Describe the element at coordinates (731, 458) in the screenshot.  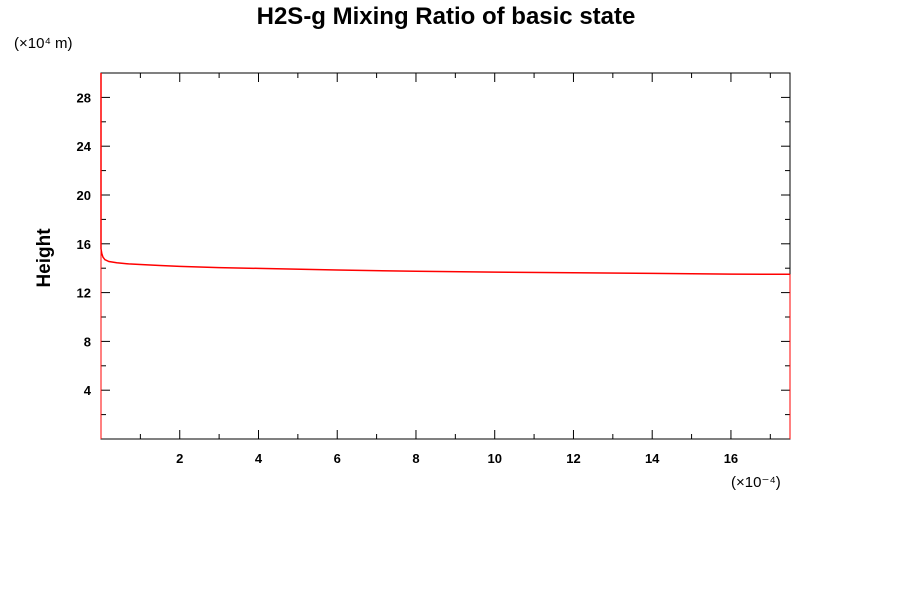
I see `x-tick-label: 16` at that location.